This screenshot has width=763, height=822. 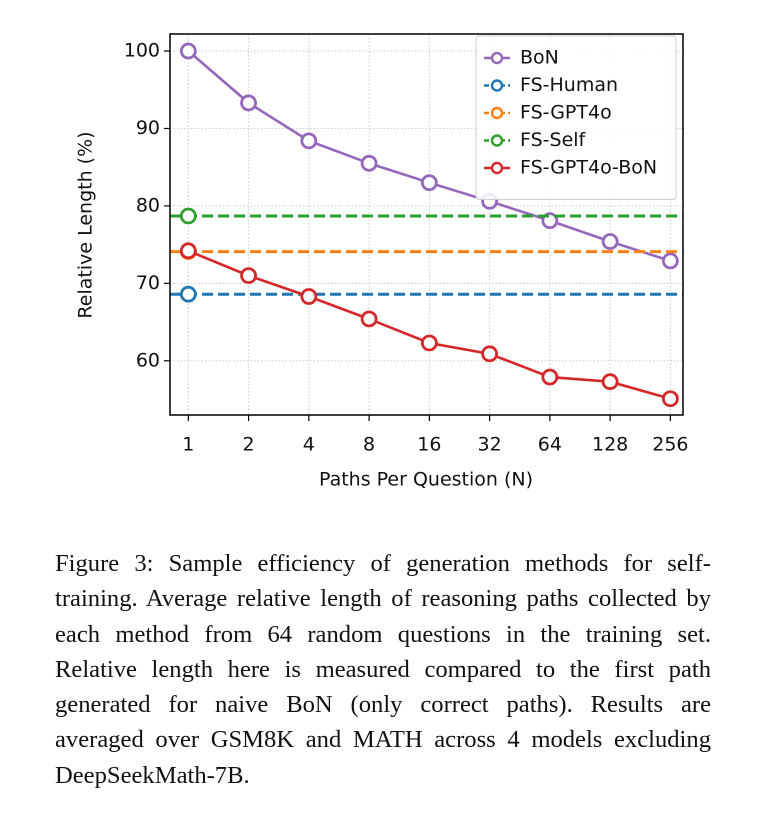 I want to click on y-tick-label: 60, so click(x=148, y=360).